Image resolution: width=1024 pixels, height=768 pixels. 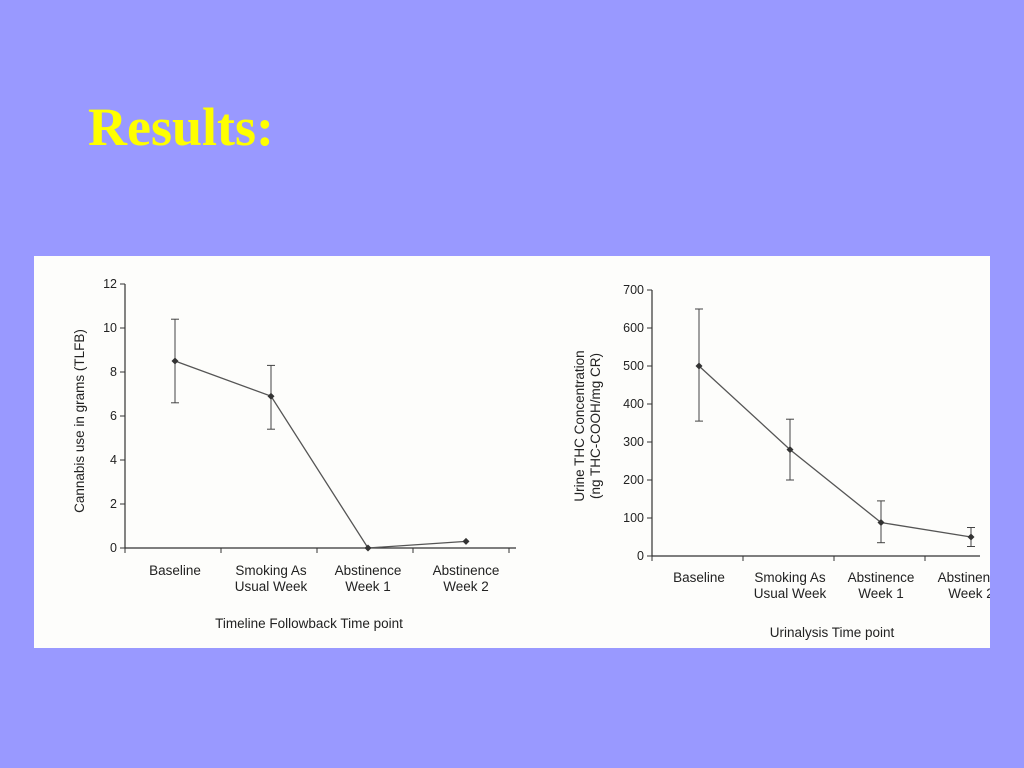 What do you see at coordinates (110, 284) in the screenshot?
I see `y-tick-label: 12` at bounding box center [110, 284].